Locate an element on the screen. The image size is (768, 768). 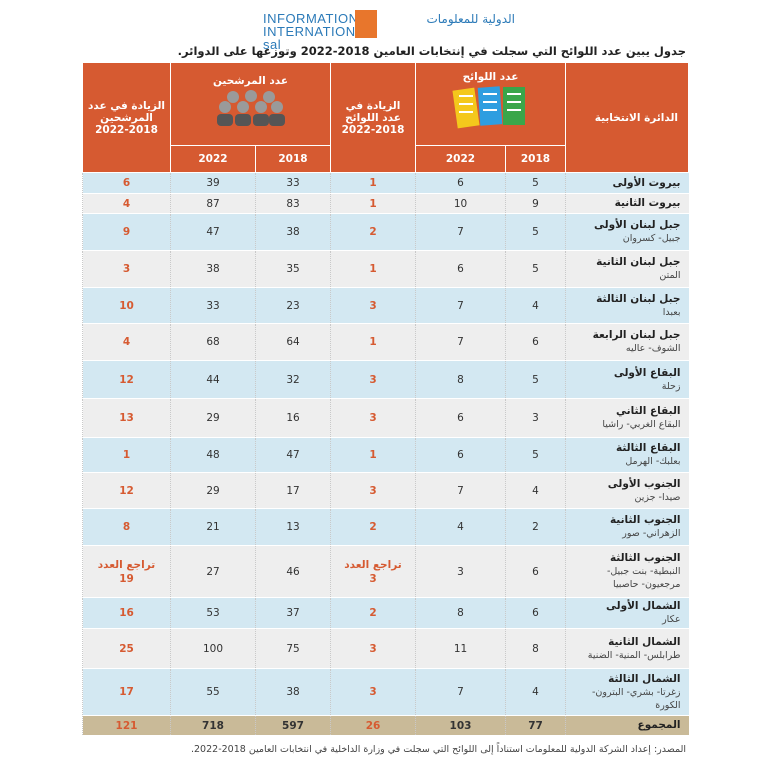
value-cell: 11 is located at coordinates (460, 648).